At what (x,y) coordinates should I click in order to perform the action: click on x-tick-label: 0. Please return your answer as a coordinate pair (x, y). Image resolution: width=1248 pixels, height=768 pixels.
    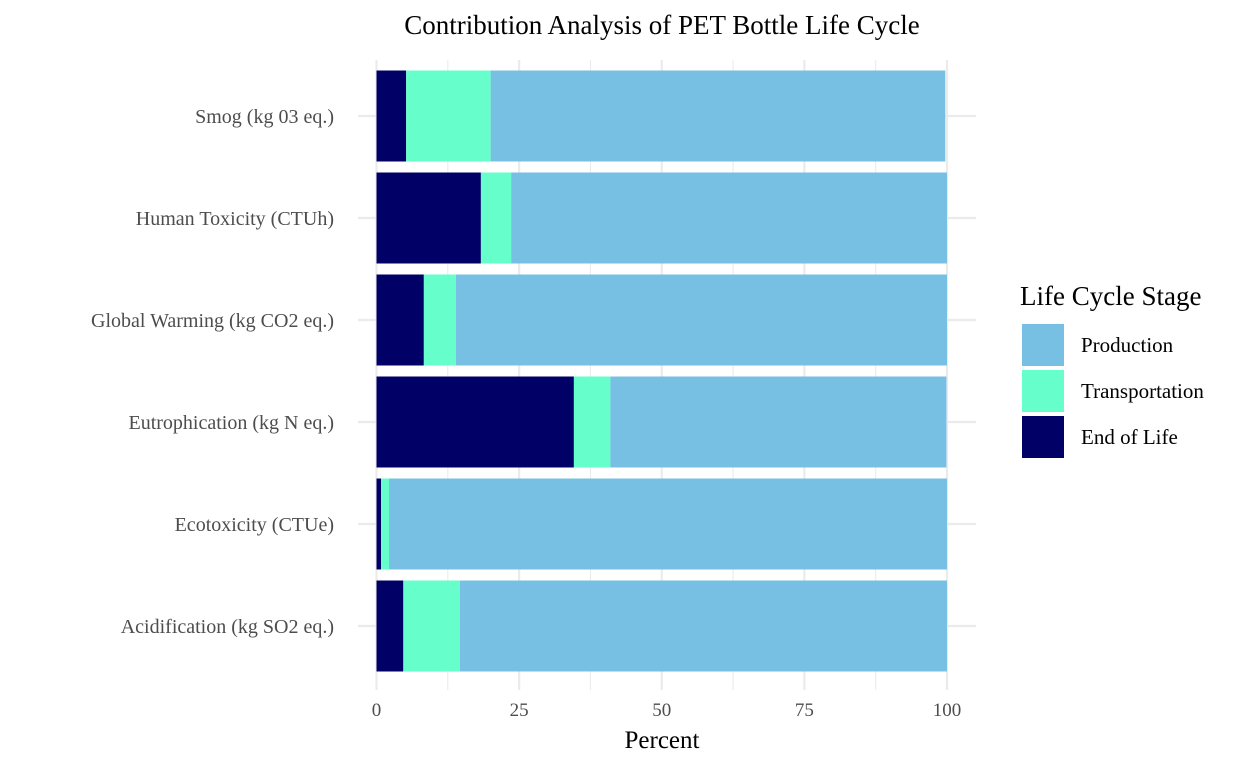
    Looking at the image, I should click on (377, 710).